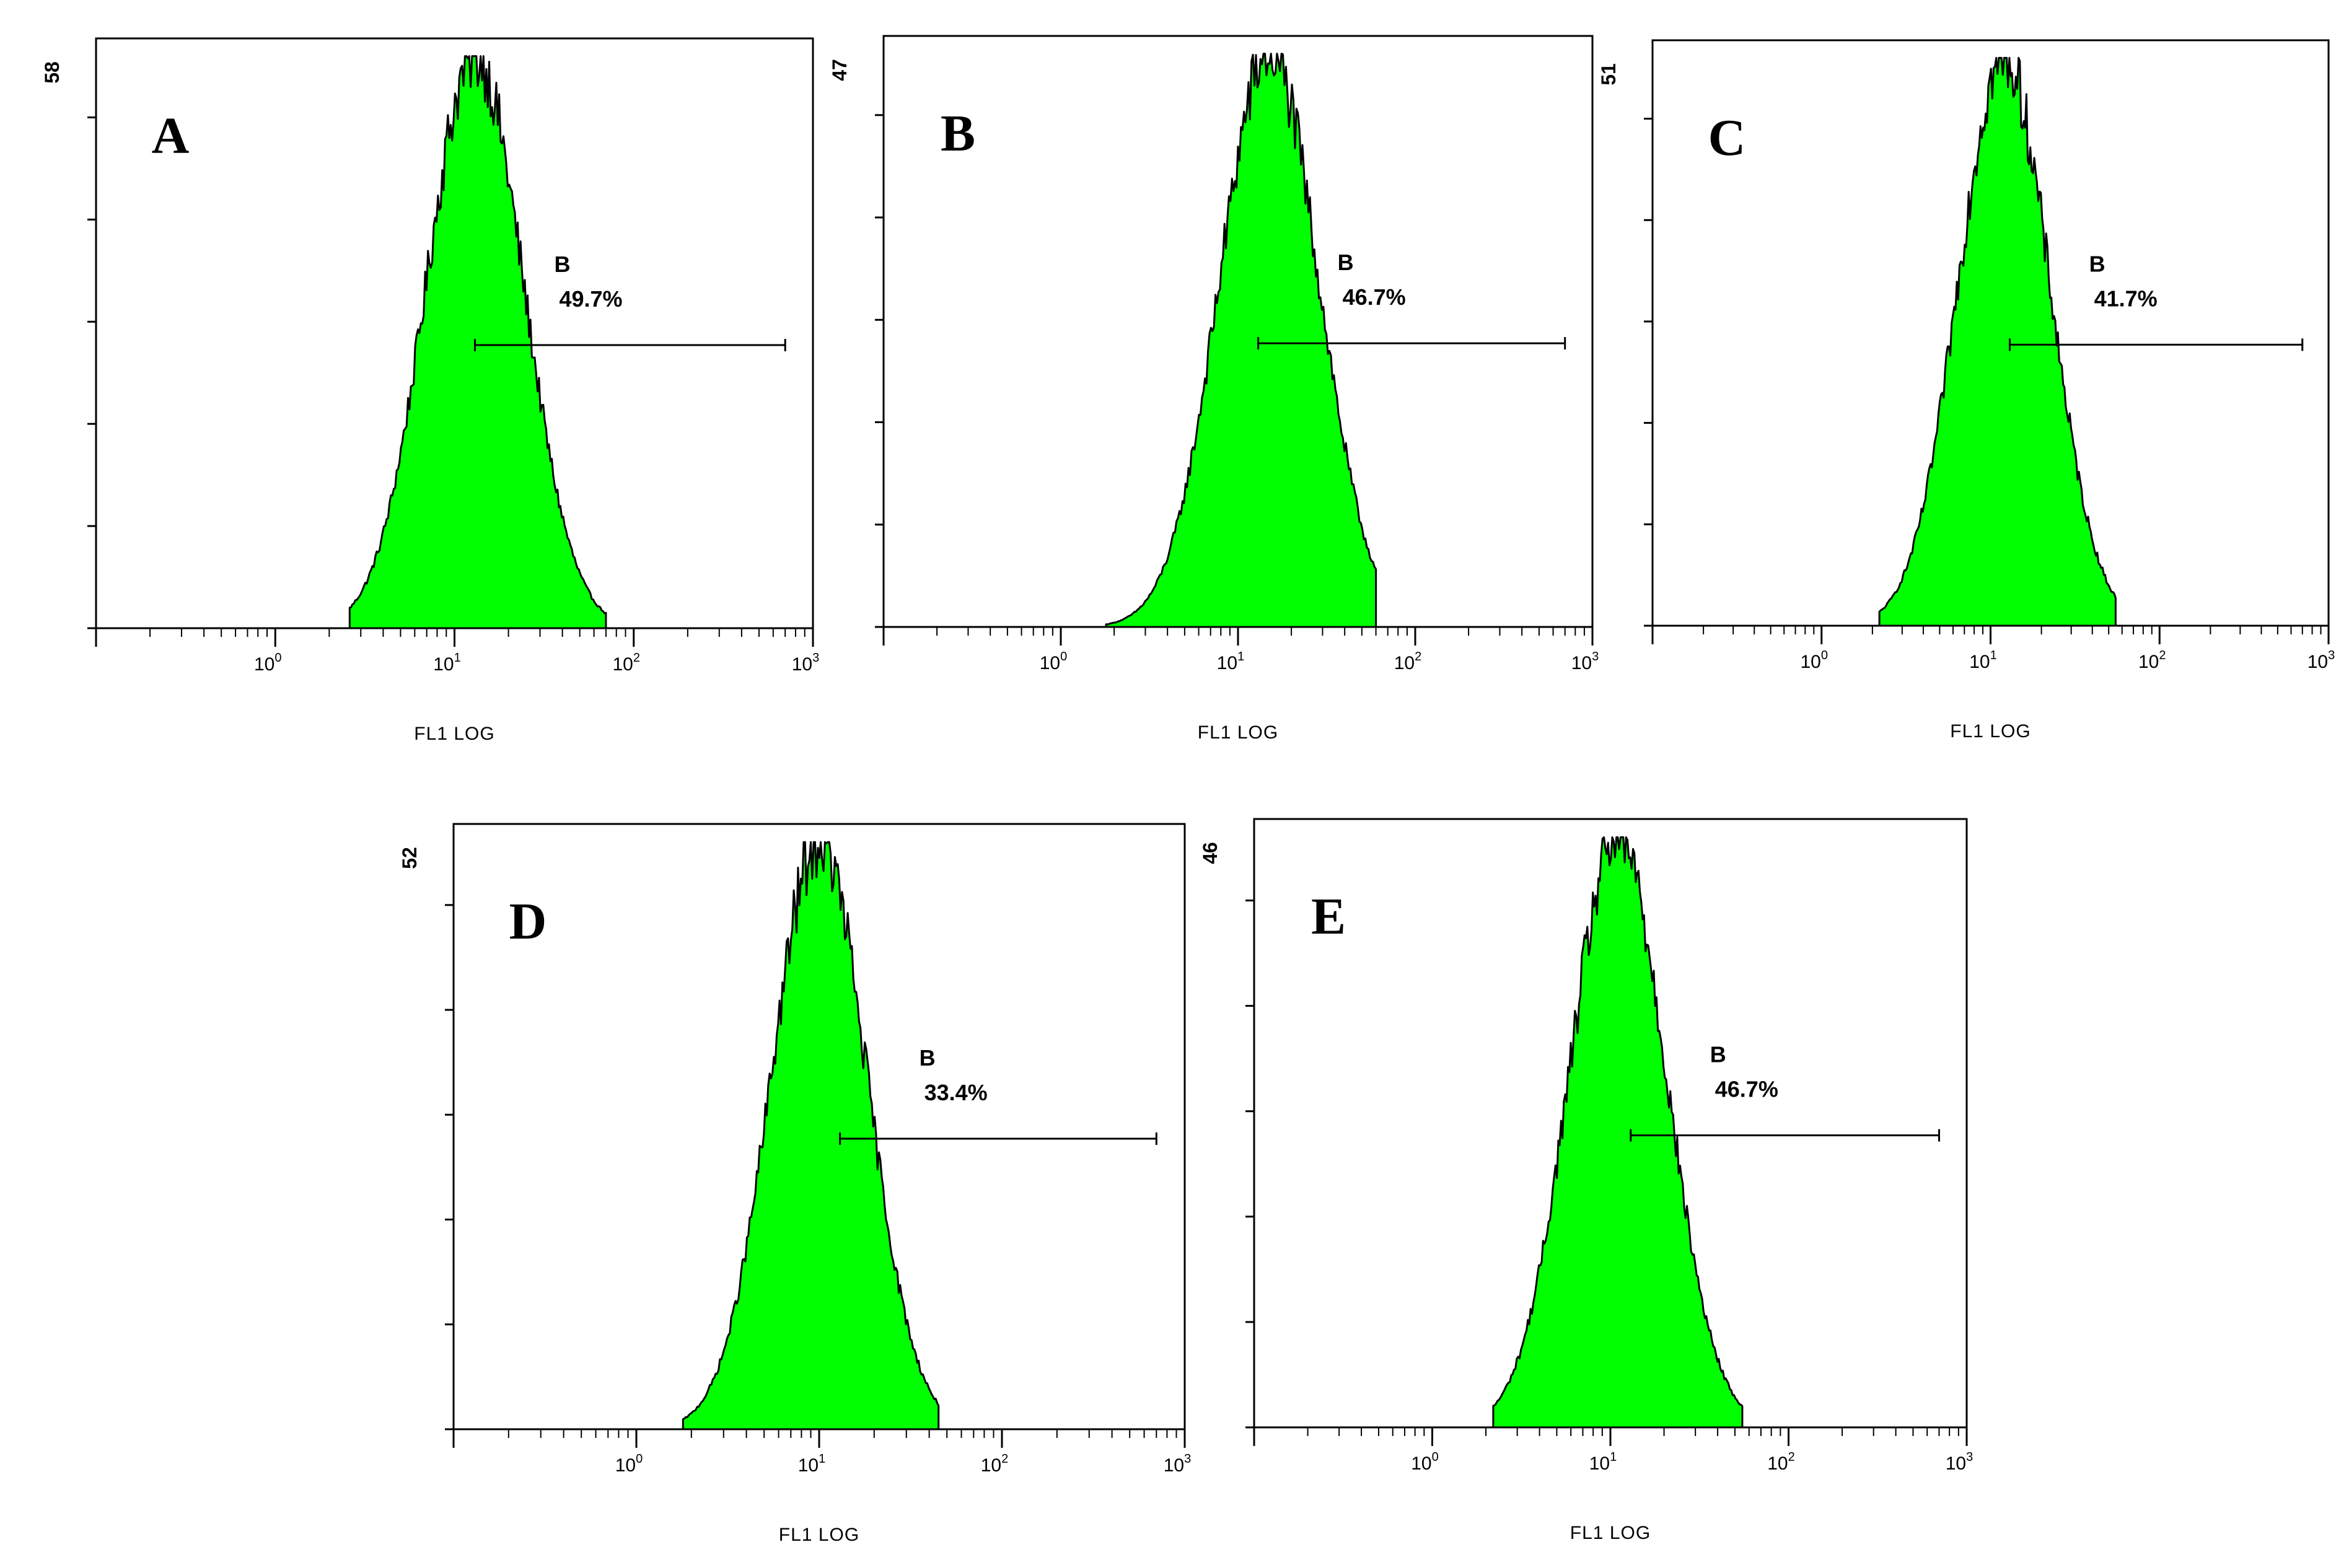 The image size is (2349, 1568). Describe the element at coordinates (52, 72) in the screenshot. I see `y-max-label: 58` at that location.